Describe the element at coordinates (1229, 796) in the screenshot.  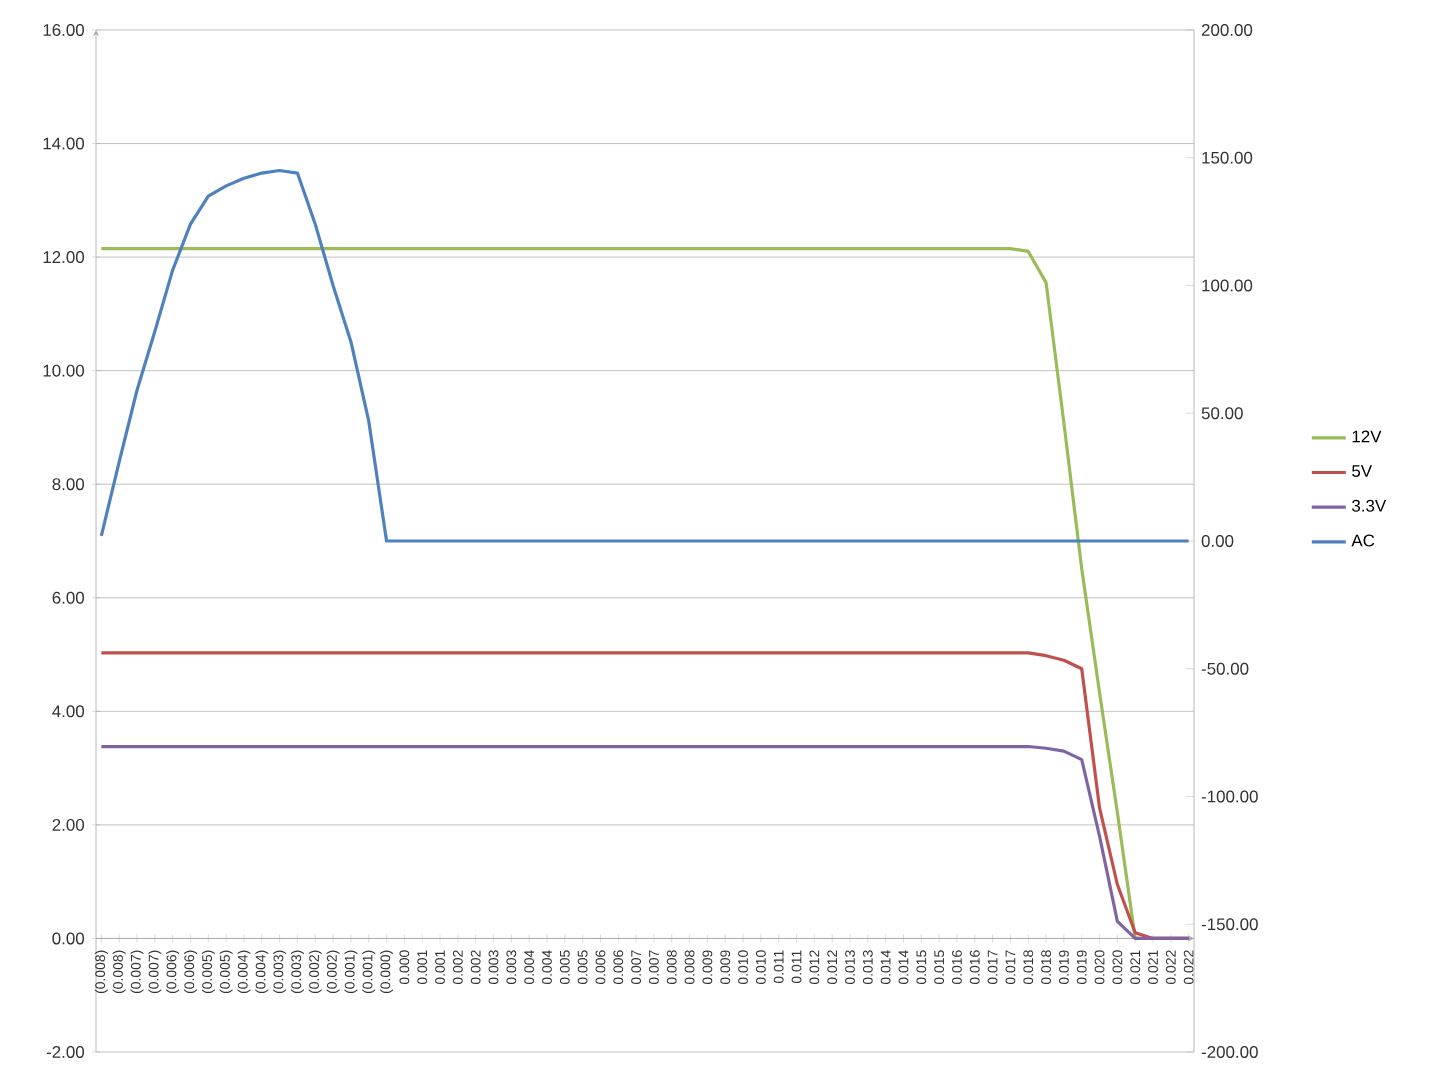
I see `y2-tick-label: -100.00` at that location.